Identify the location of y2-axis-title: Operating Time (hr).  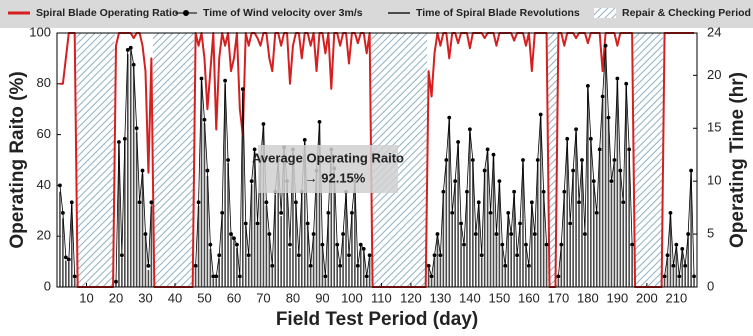
(737, 160).